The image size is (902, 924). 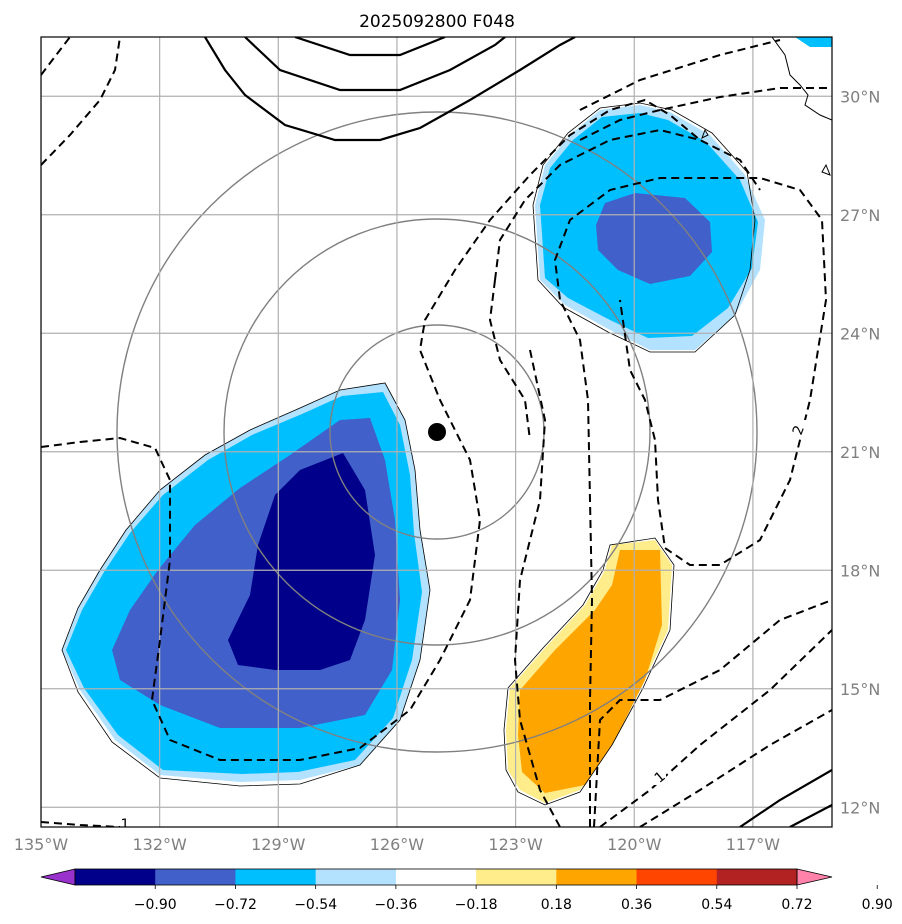 I want to click on y-tick-label: 15°N, so click(x=860, y=689).